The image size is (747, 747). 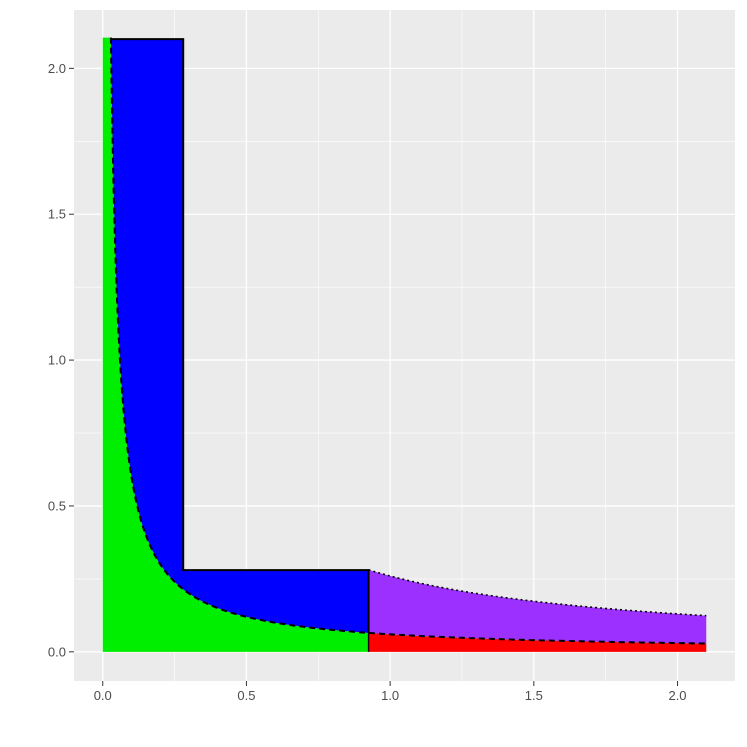 I want to click on y-tick-label: 0.5, so click(x=57, y=505).